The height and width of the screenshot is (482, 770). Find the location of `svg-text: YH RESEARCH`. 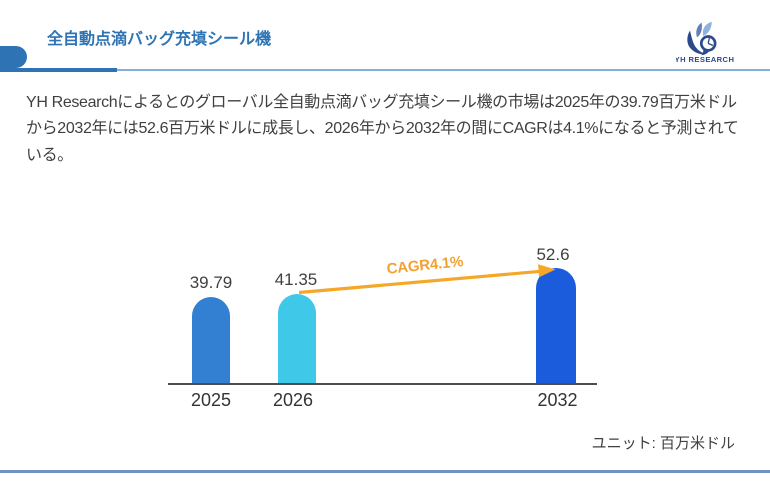

svg-text: YH RESEARCH is located at coordinates (705, 59).